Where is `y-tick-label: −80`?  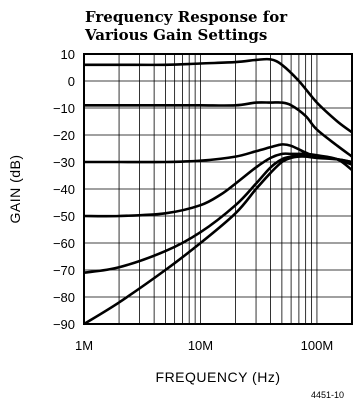
y-tick-label: −80 is located at coordinates (64, 297).